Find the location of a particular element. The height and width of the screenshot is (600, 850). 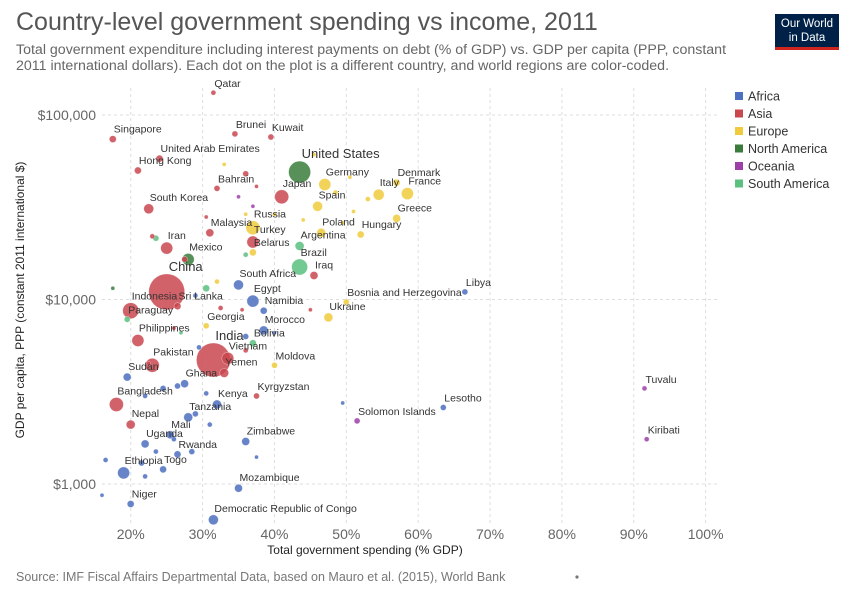

data-point-qatar is located at coordinates (213, 92).